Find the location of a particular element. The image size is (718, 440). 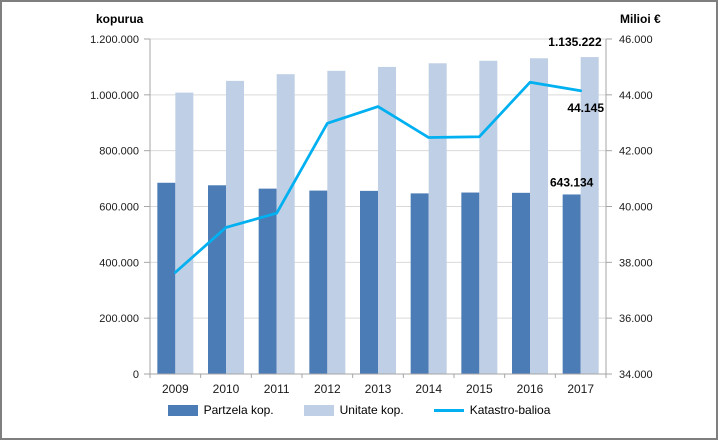

legend-swatch-katastro-line-icon is located at coordinates (448, 410).